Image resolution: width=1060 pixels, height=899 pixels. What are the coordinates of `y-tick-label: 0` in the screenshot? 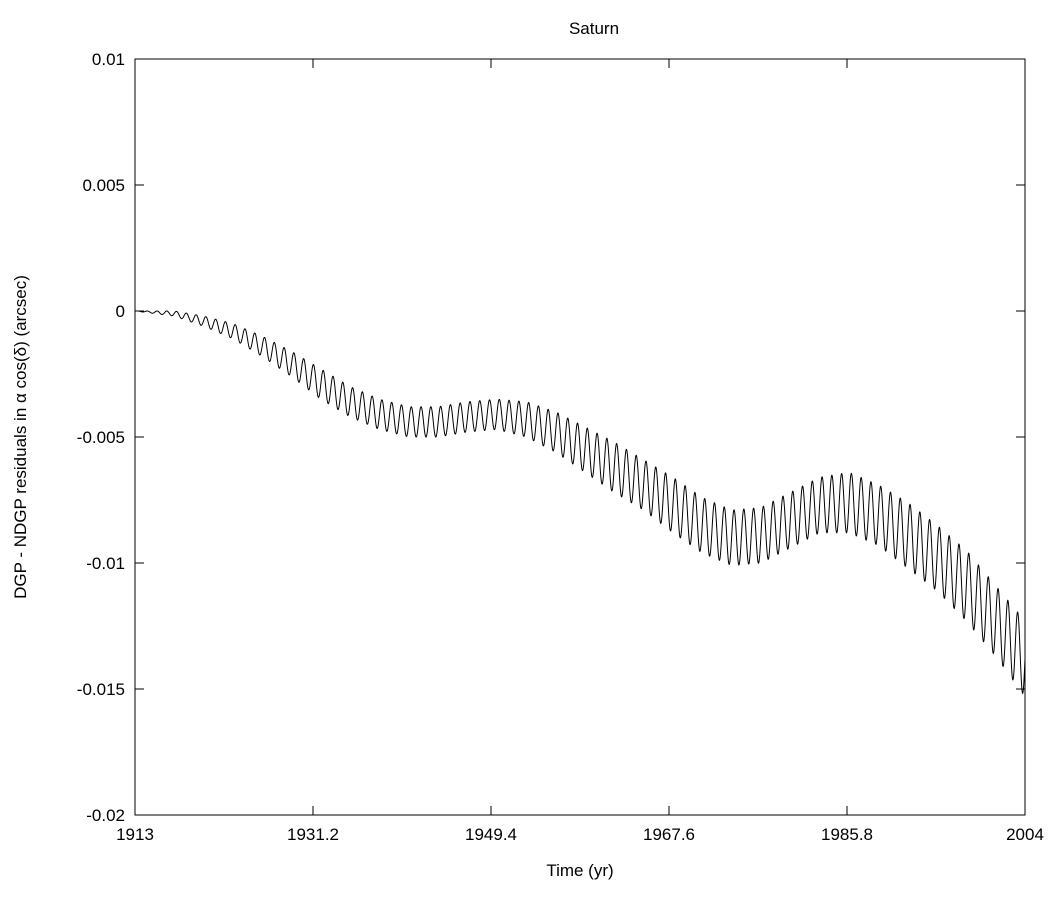 It's located at (120, 311).